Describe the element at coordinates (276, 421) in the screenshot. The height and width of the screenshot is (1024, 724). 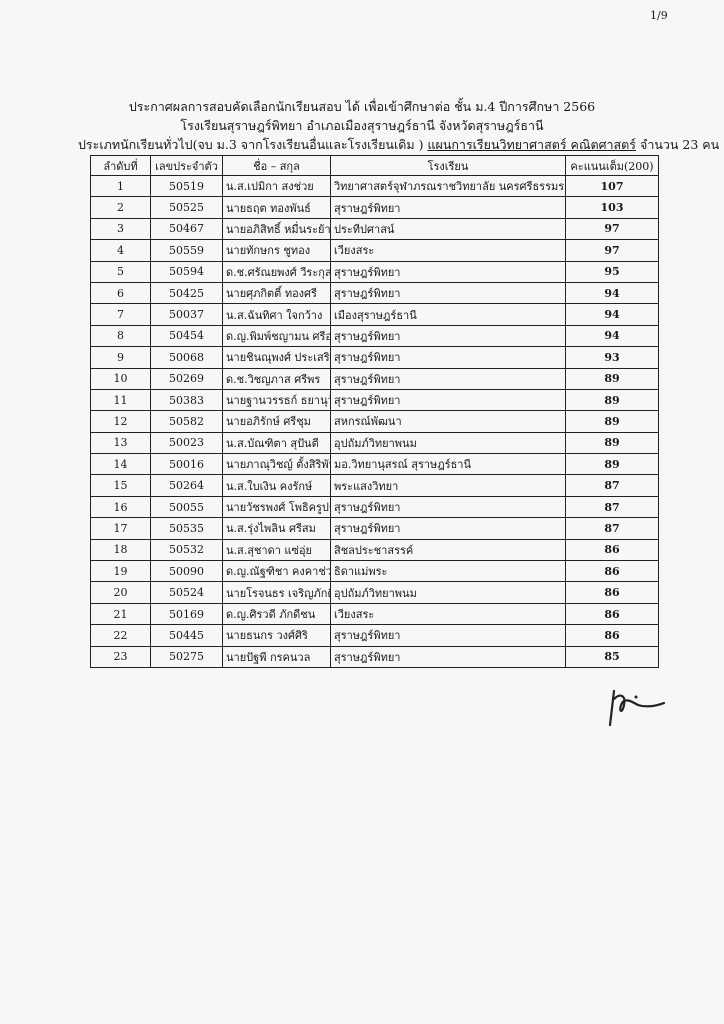
I see `name-cell: นายอภิรักษ์ ศรีชุม` at that location.